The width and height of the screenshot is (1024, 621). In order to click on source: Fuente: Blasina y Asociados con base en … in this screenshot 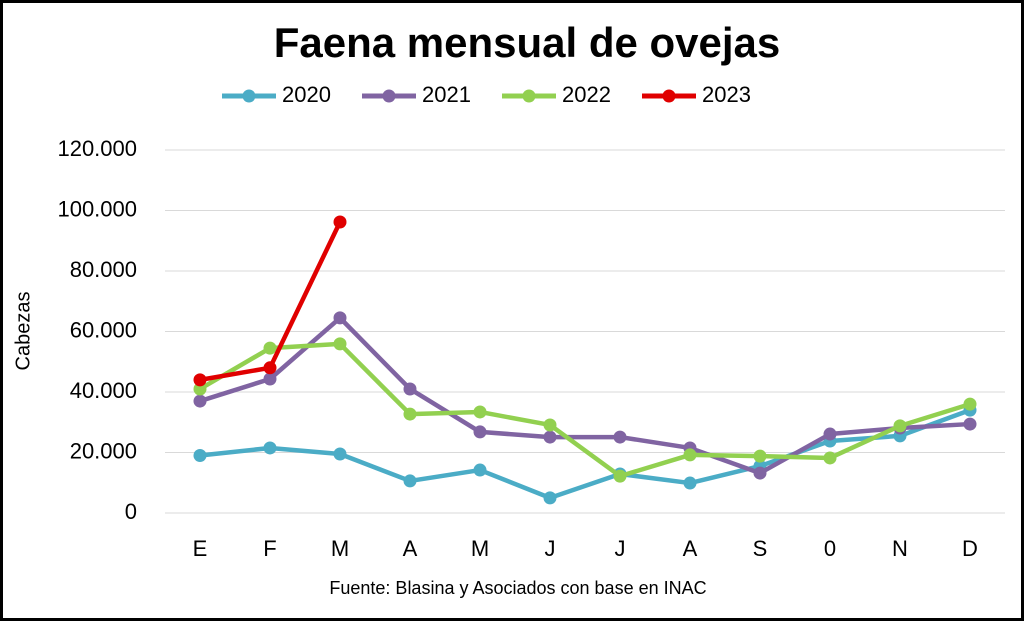, I will do `click(517, 588)`.